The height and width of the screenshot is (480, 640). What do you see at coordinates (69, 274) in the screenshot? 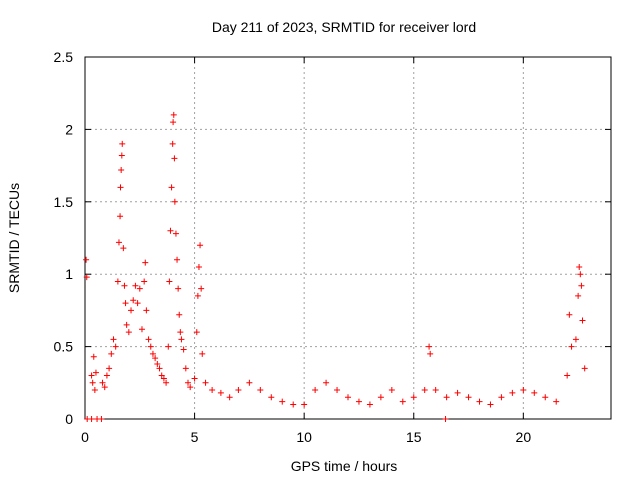
I see `y-tick-label: 1` at bounding box center [69, 274].